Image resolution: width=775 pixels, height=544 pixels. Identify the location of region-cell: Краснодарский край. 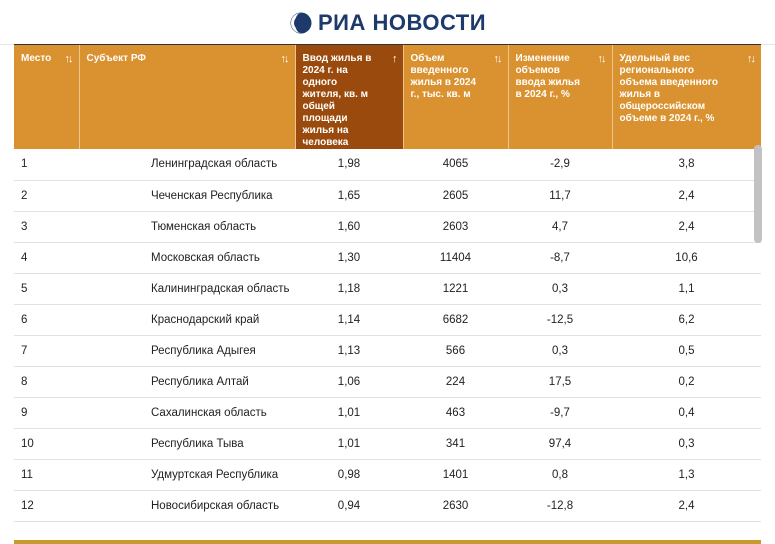
(187, 320).